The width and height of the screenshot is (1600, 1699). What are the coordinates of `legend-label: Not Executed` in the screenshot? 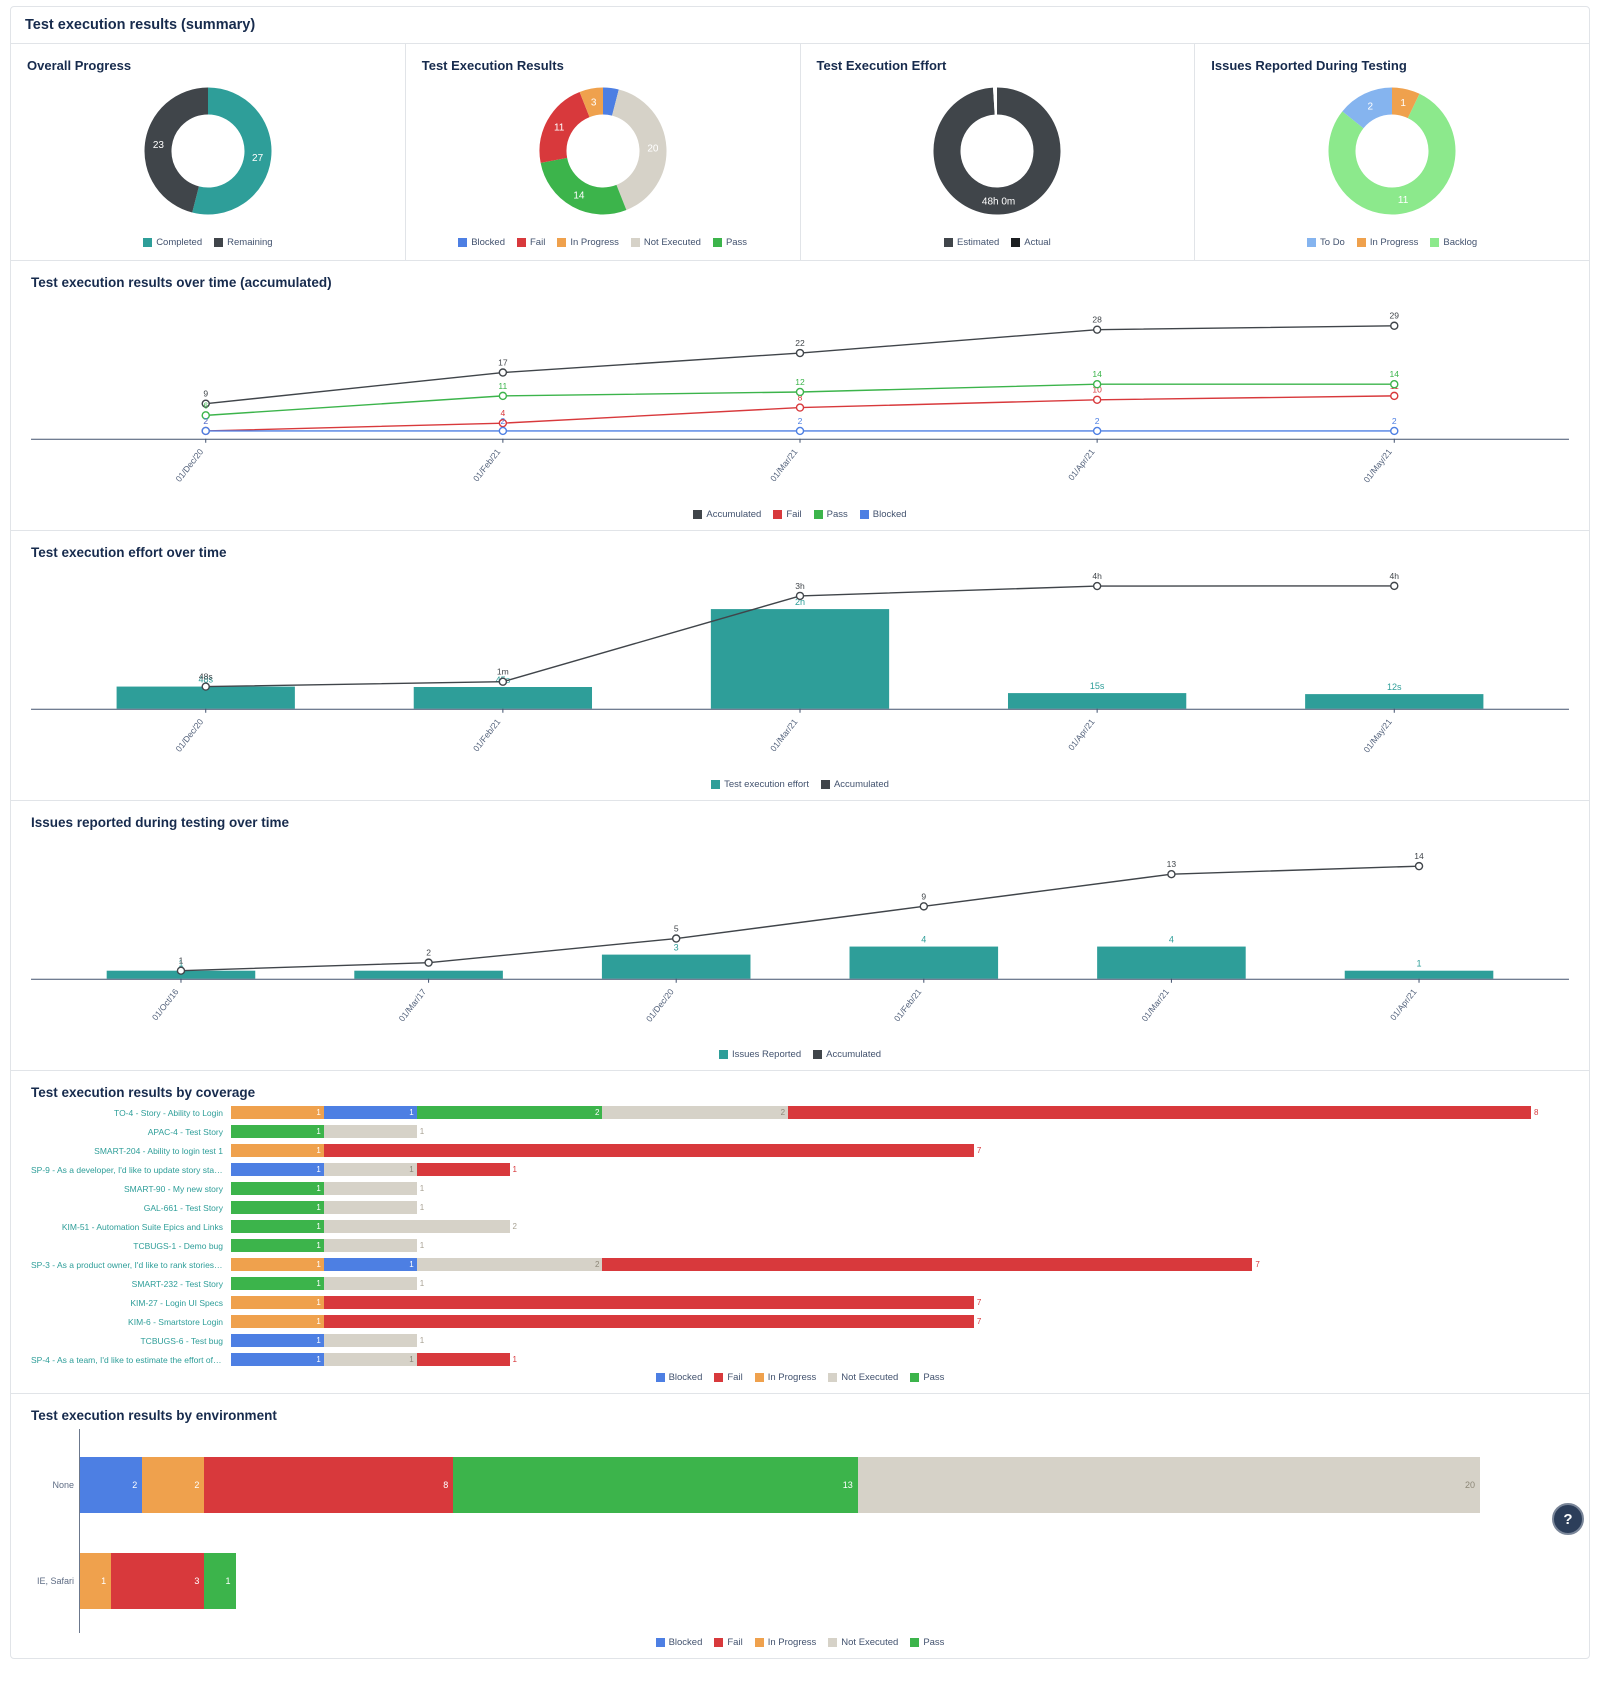 It's located at (869, 1642).